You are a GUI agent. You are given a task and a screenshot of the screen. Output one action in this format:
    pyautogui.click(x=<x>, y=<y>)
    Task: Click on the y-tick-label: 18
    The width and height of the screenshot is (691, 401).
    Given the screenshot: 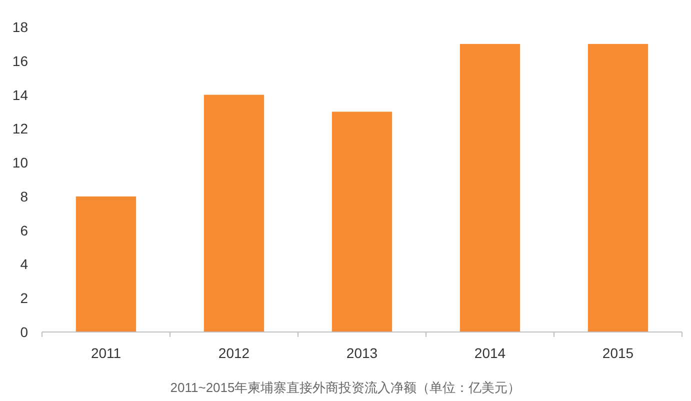 What is the action you would take?
    pyautogui.click(x=20, y=27)
    